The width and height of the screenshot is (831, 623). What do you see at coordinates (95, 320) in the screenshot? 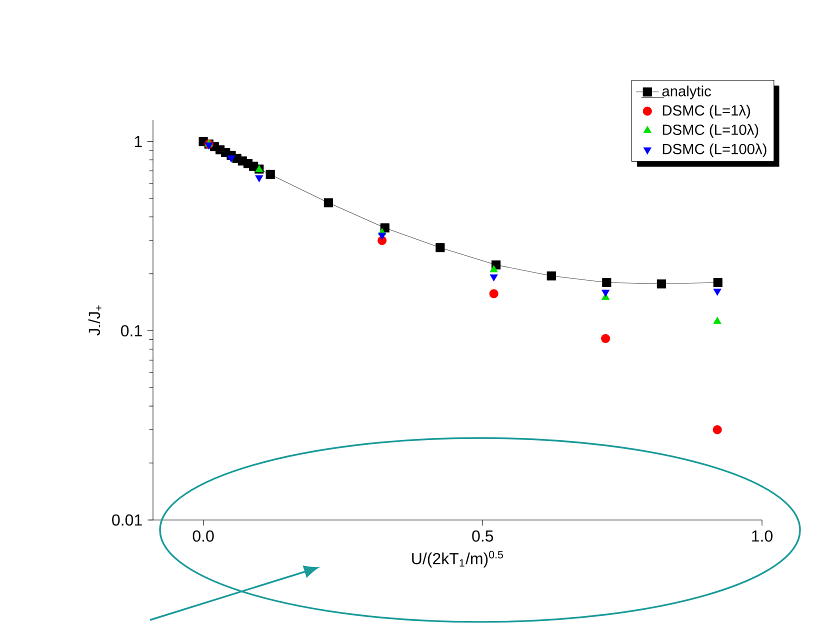
I see `y-axis-title: J$_{-}$/J$_{+}$` at bounding box center [95, 320].